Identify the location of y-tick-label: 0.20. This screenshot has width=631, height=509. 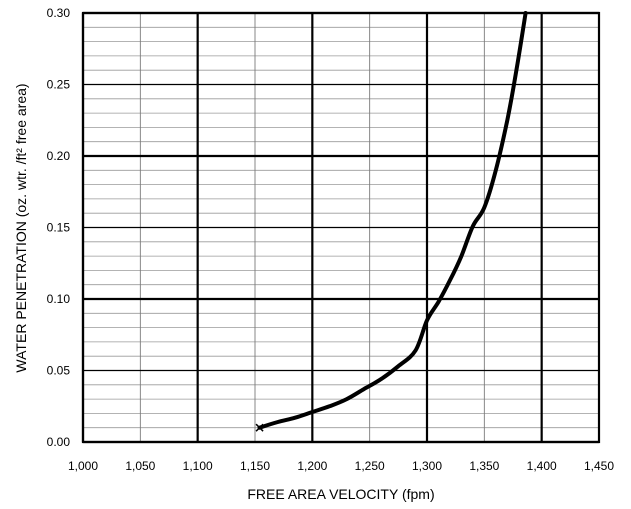
(59, 156).